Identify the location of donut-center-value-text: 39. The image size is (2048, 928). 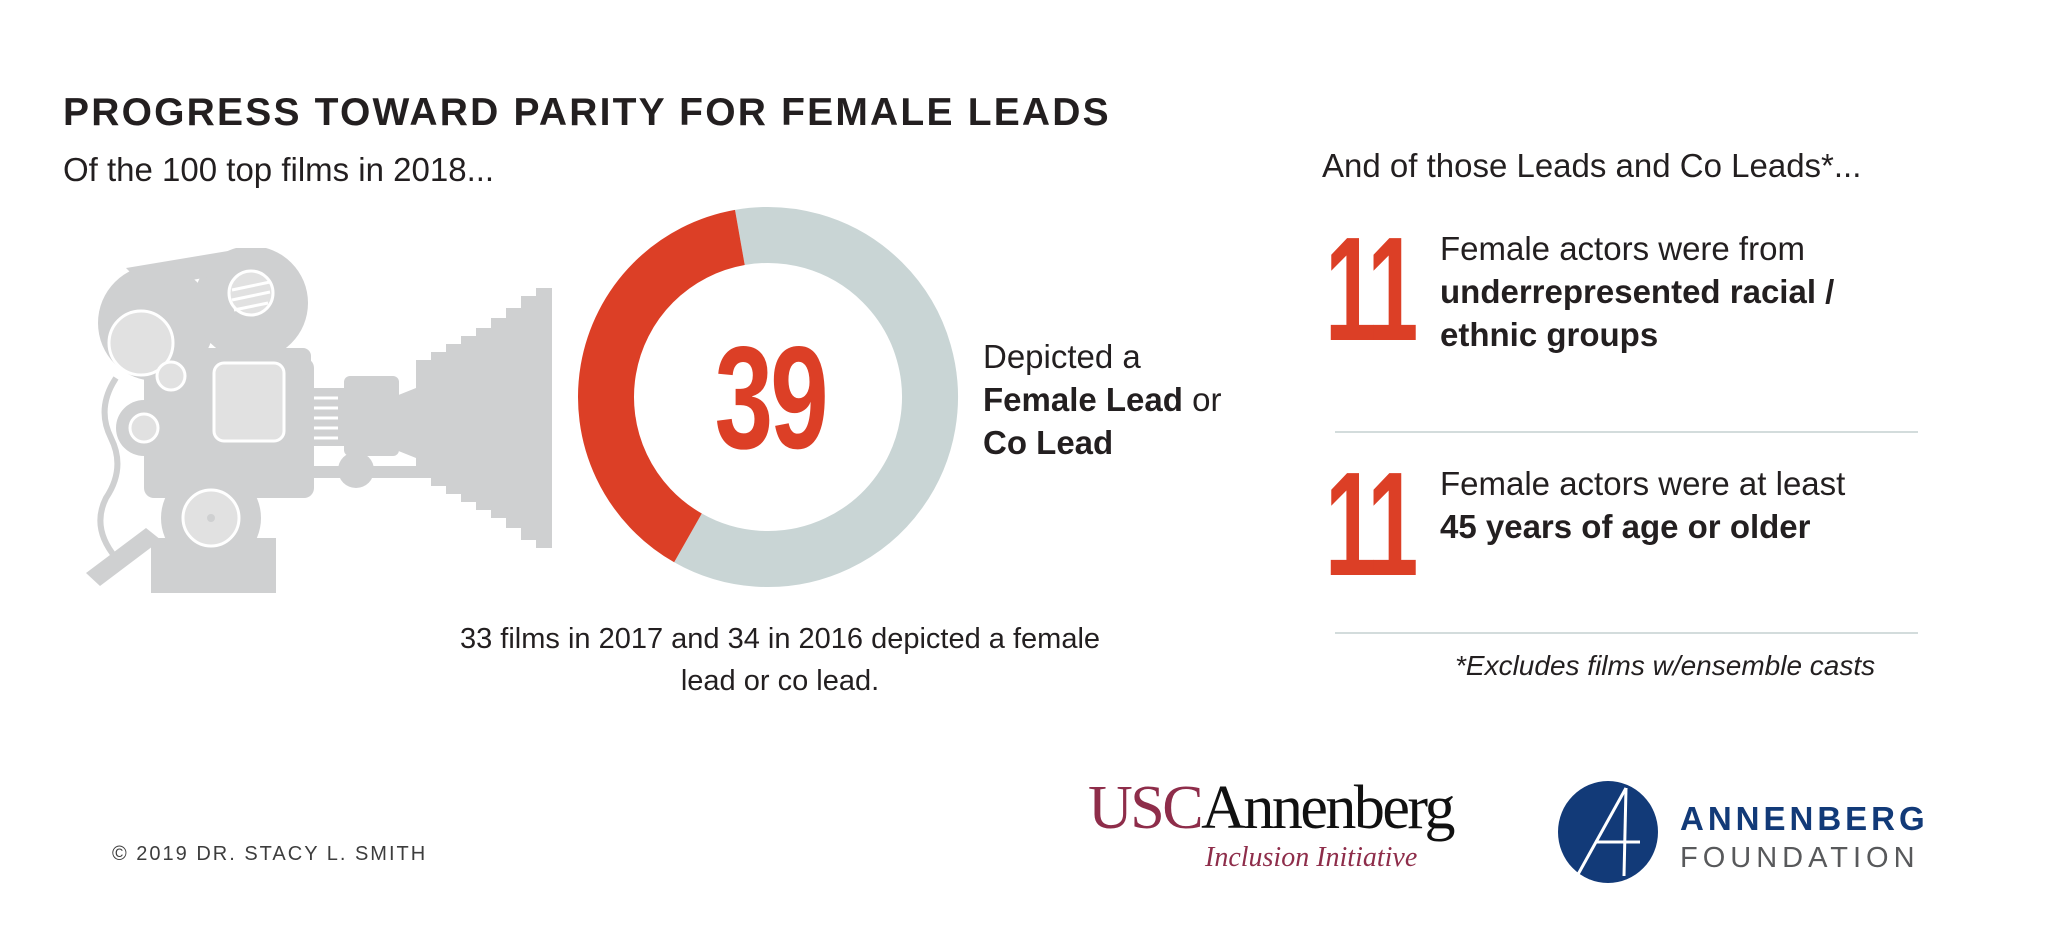
(771, 397).